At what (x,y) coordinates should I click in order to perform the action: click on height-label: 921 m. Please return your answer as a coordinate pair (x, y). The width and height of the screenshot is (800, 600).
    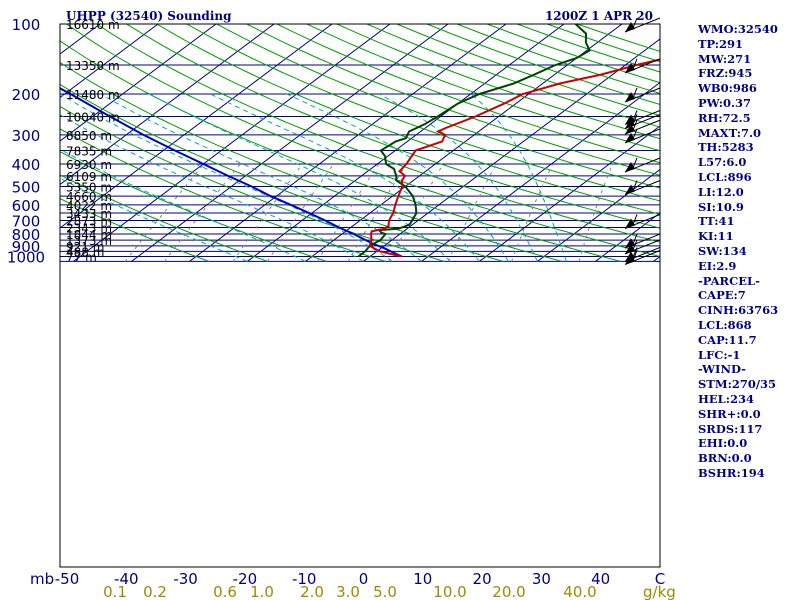
    Looking at the image, I should click on (85, 247).